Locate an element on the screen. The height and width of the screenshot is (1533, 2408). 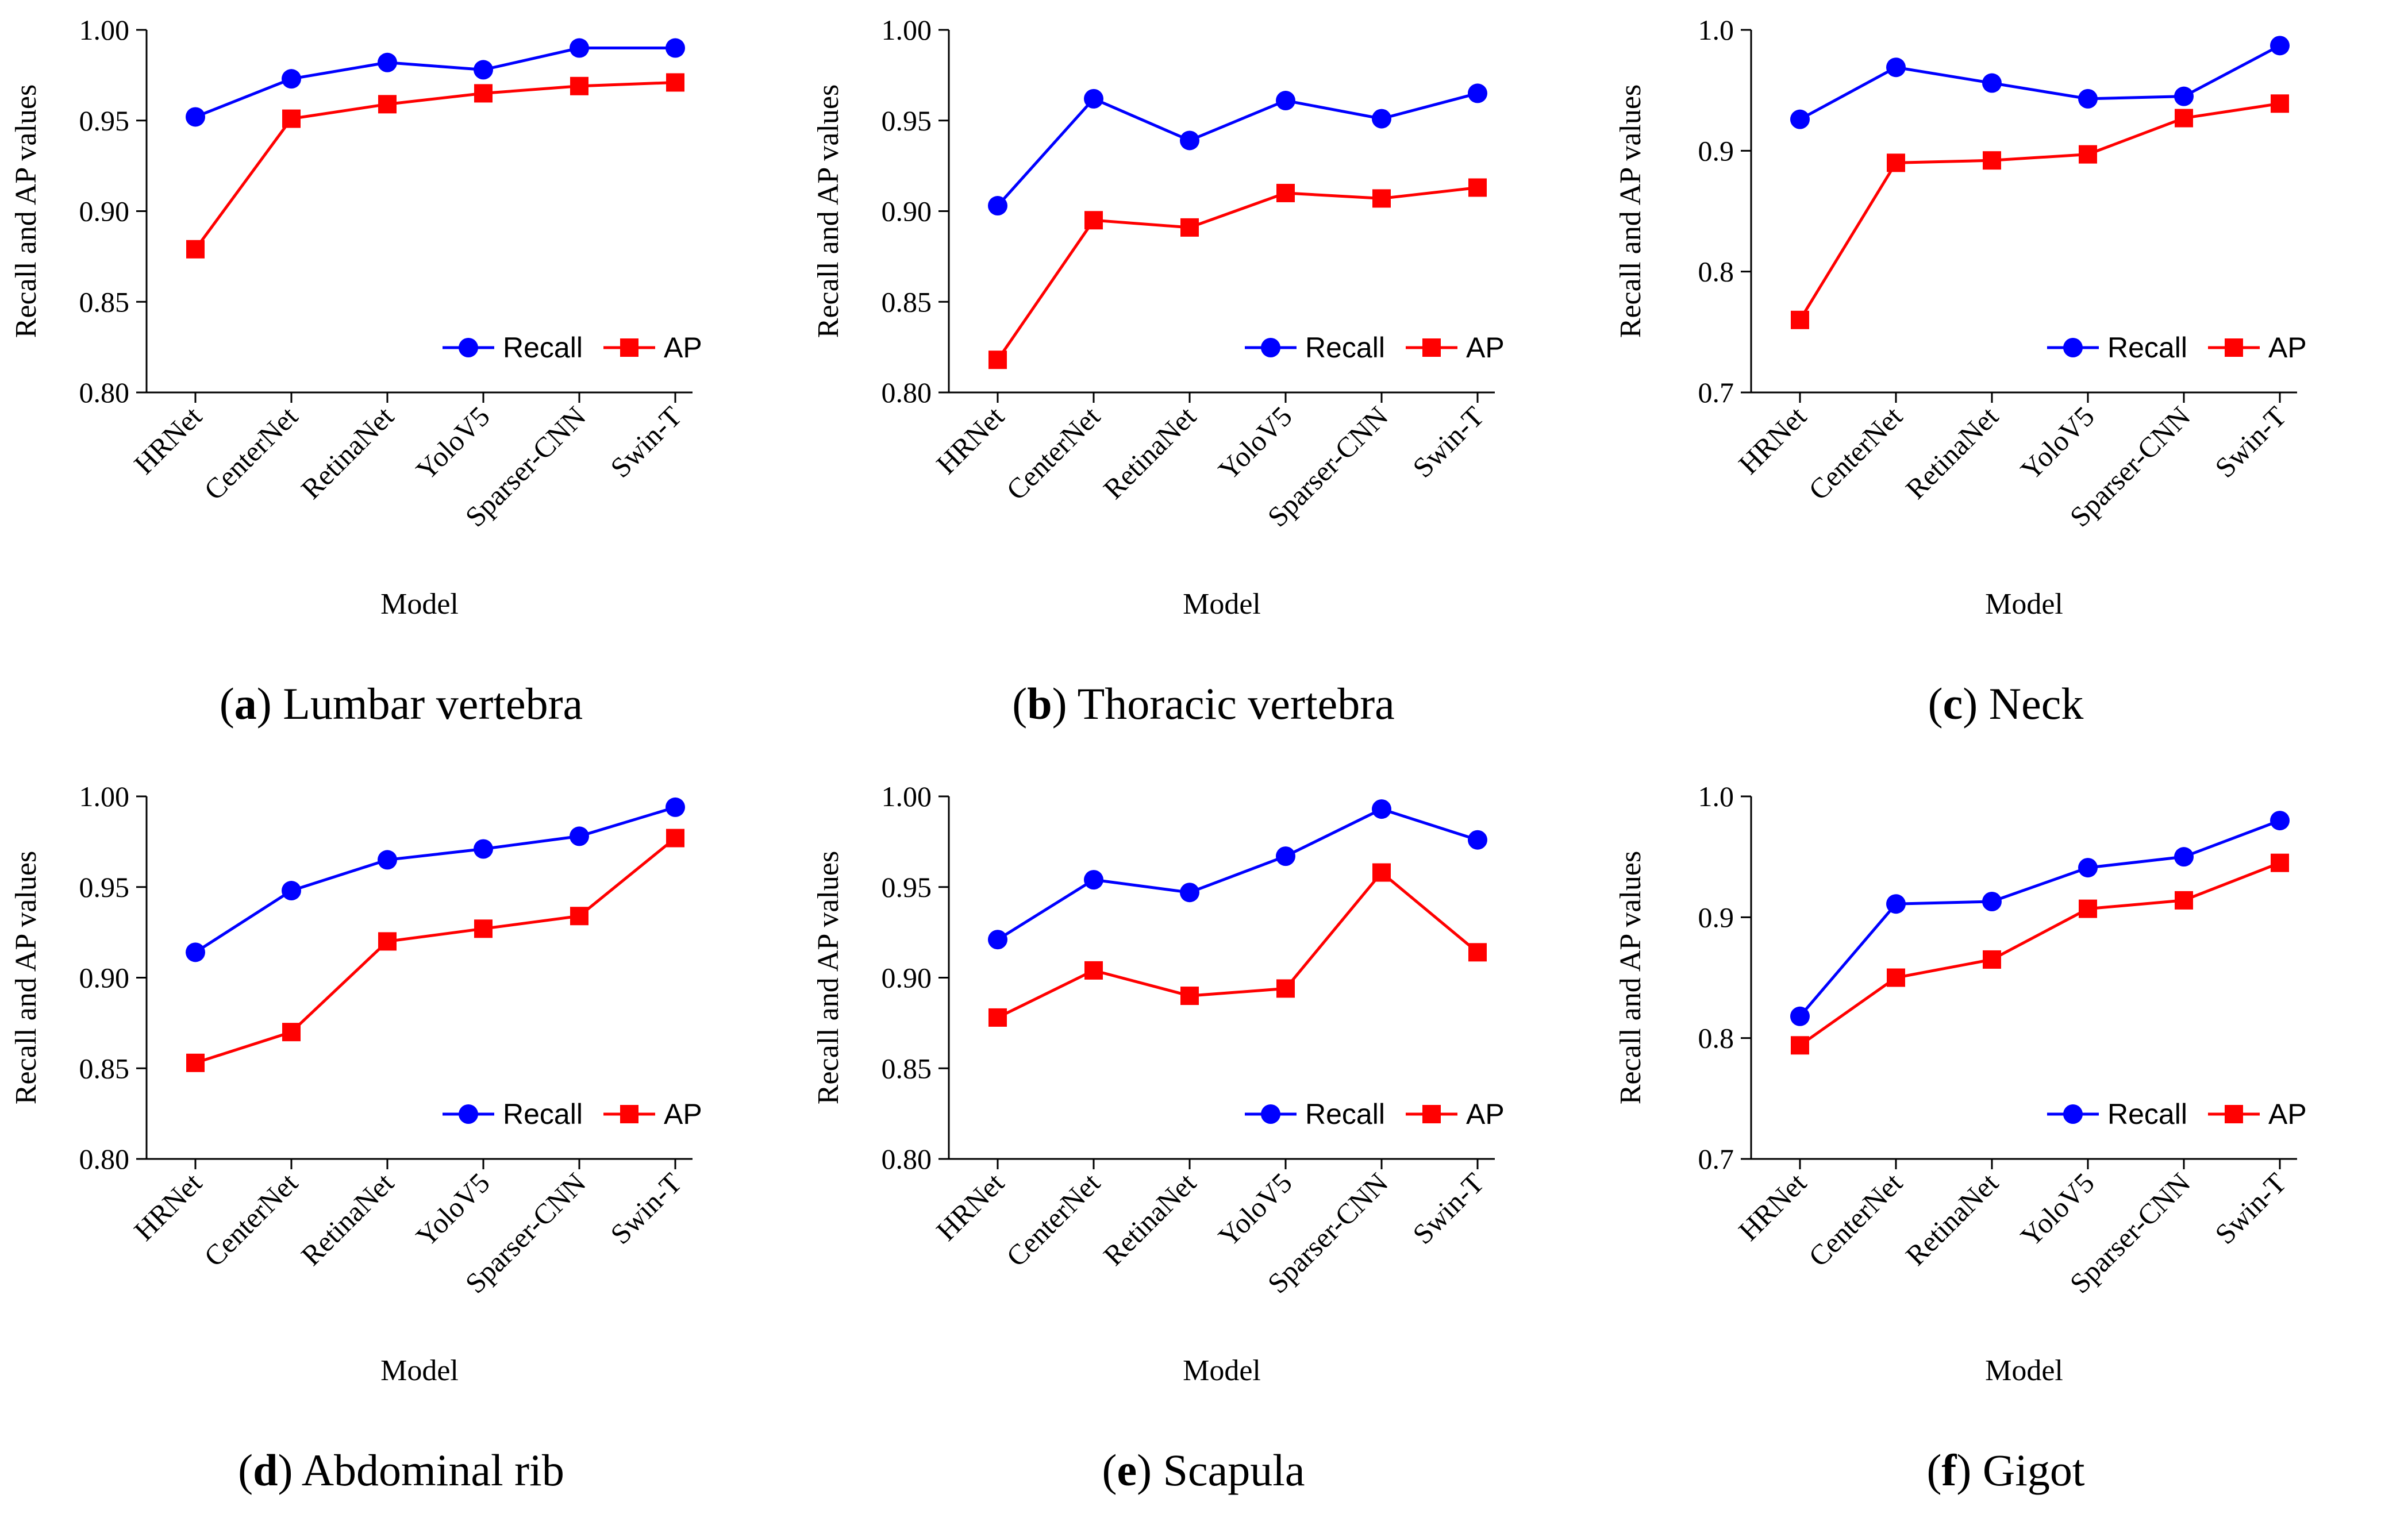
panel-caption-text: Neck is located at coordinates (2036, 704).